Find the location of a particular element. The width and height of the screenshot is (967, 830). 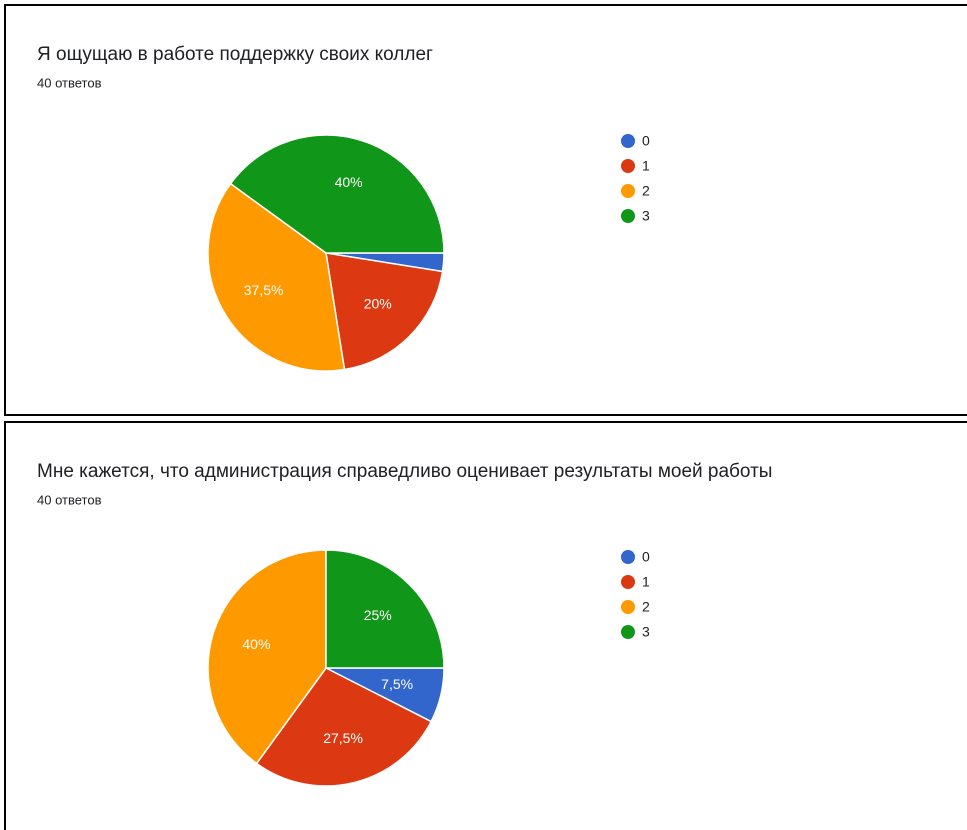

slice-label: 7,5% is located at coordinates (397, 684).